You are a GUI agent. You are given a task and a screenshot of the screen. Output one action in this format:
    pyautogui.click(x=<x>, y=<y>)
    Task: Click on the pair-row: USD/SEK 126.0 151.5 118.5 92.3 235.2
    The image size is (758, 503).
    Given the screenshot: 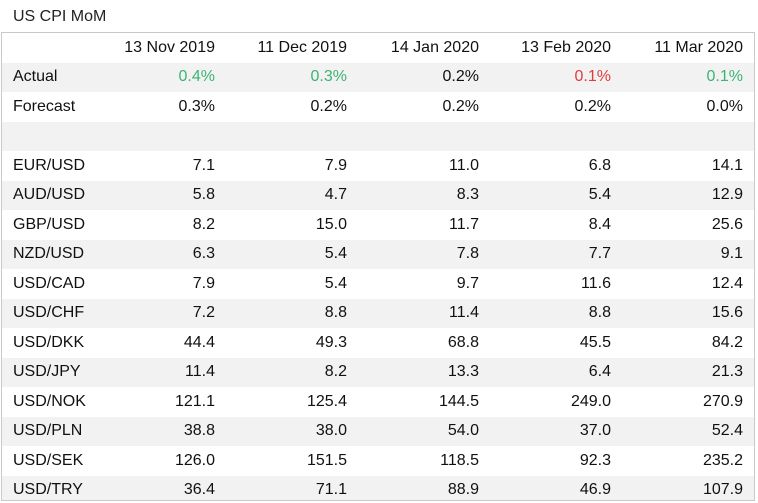 What is the action you would take?
    pyautogui.click(x=378, y=461)
    